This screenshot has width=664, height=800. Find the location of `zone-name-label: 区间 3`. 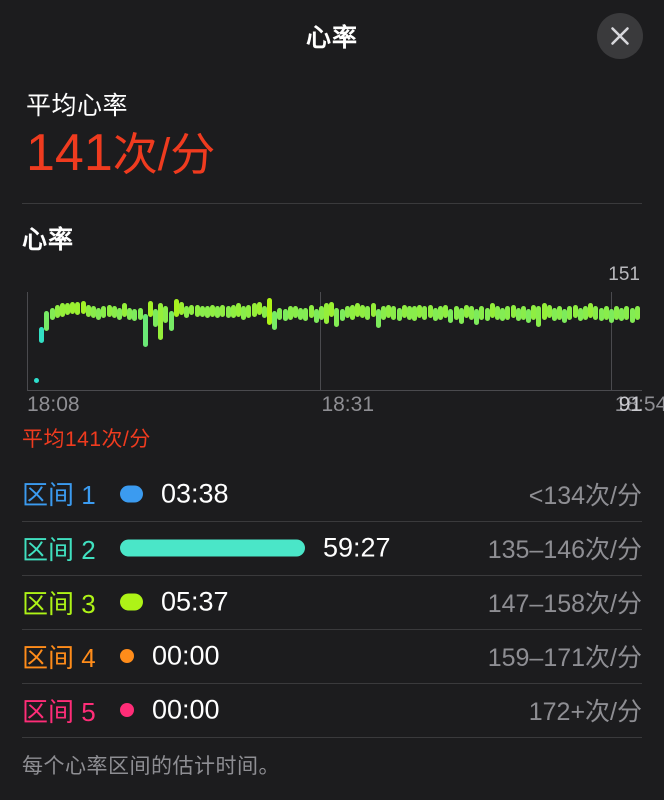

zone-name-label: 区间 3 is located at coordinates (59, 603).